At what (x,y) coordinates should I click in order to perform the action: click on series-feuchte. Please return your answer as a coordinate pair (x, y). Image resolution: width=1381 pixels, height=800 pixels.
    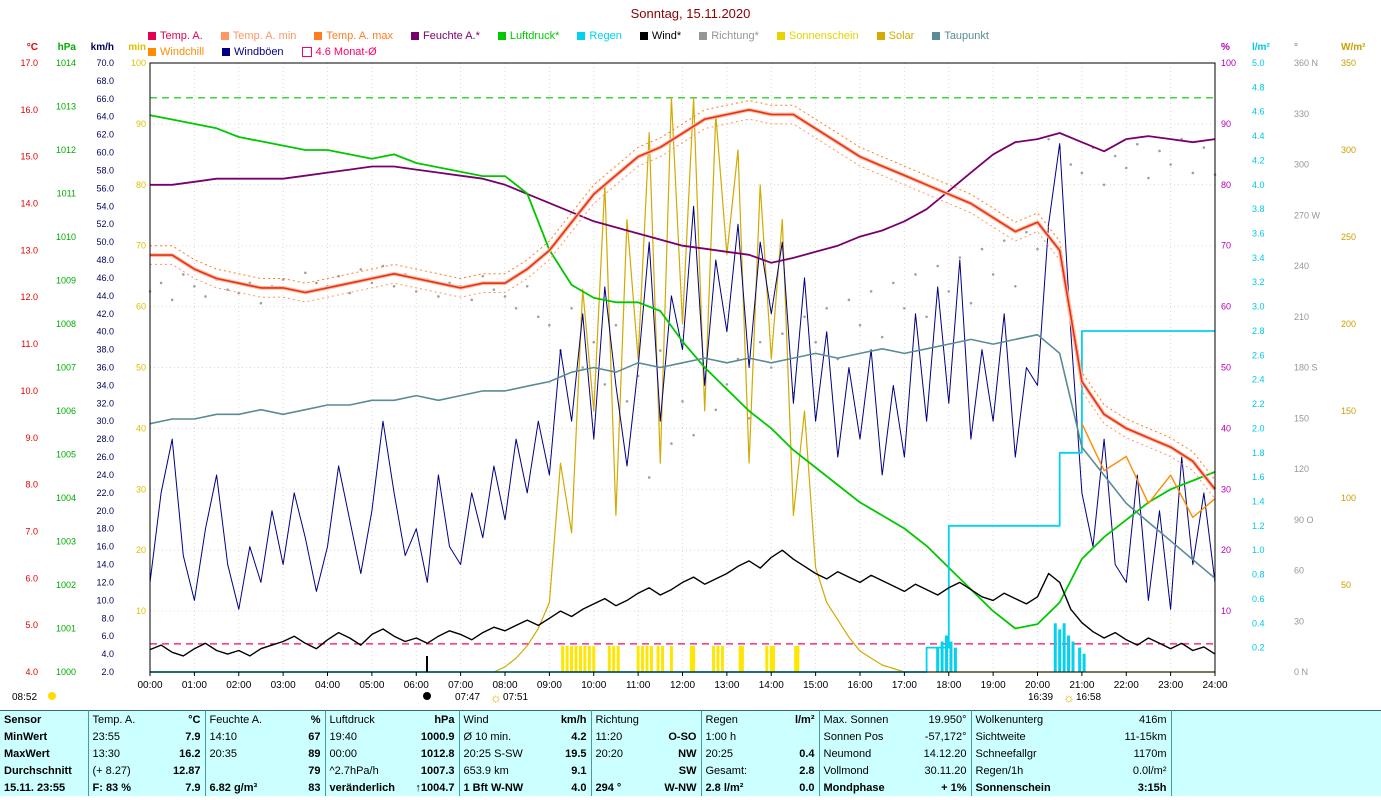
    Looking at the image, I should click on (683, 198).